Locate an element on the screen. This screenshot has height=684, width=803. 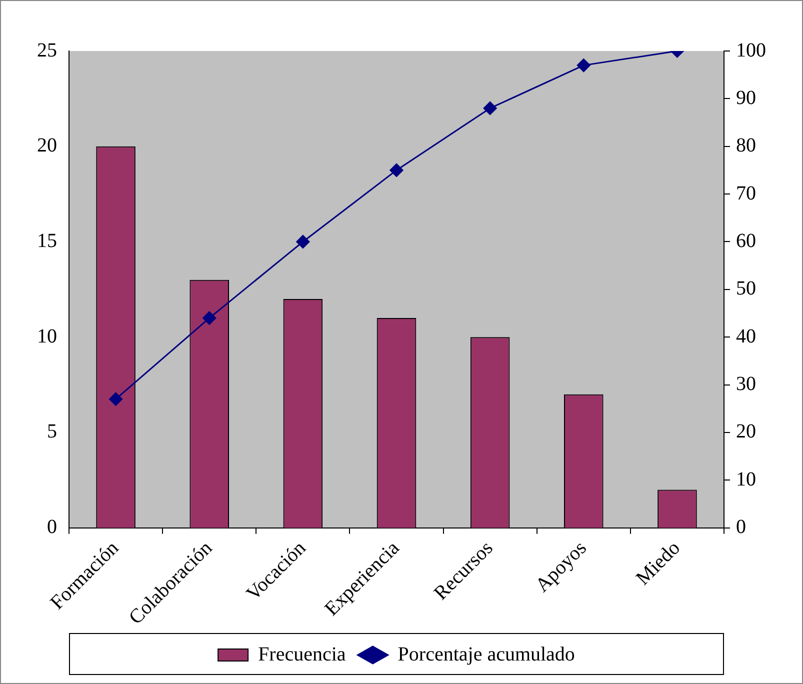
y2-tick-label: 50 is located at coordinates (746, 289).